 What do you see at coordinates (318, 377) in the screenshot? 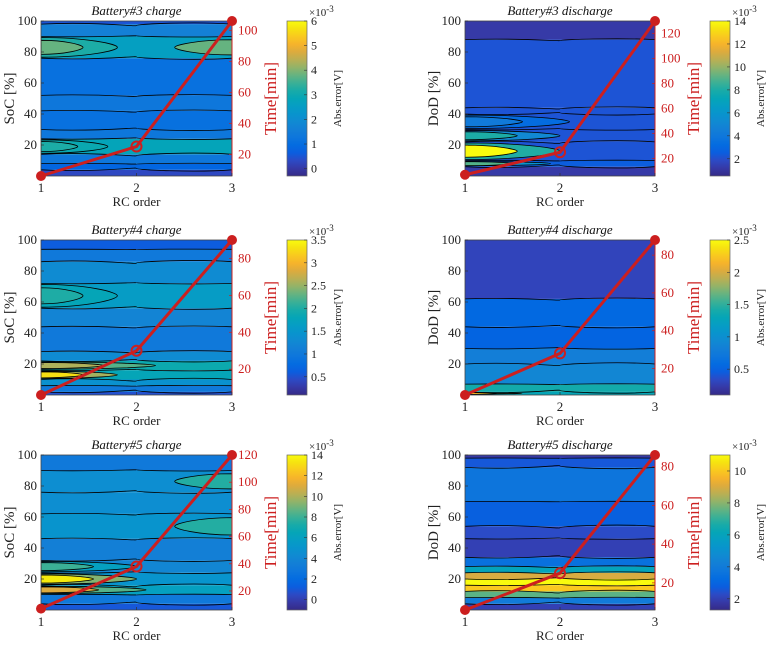
I see `colorbar-tick-label: 0.5` at bounding box center [318, 377].